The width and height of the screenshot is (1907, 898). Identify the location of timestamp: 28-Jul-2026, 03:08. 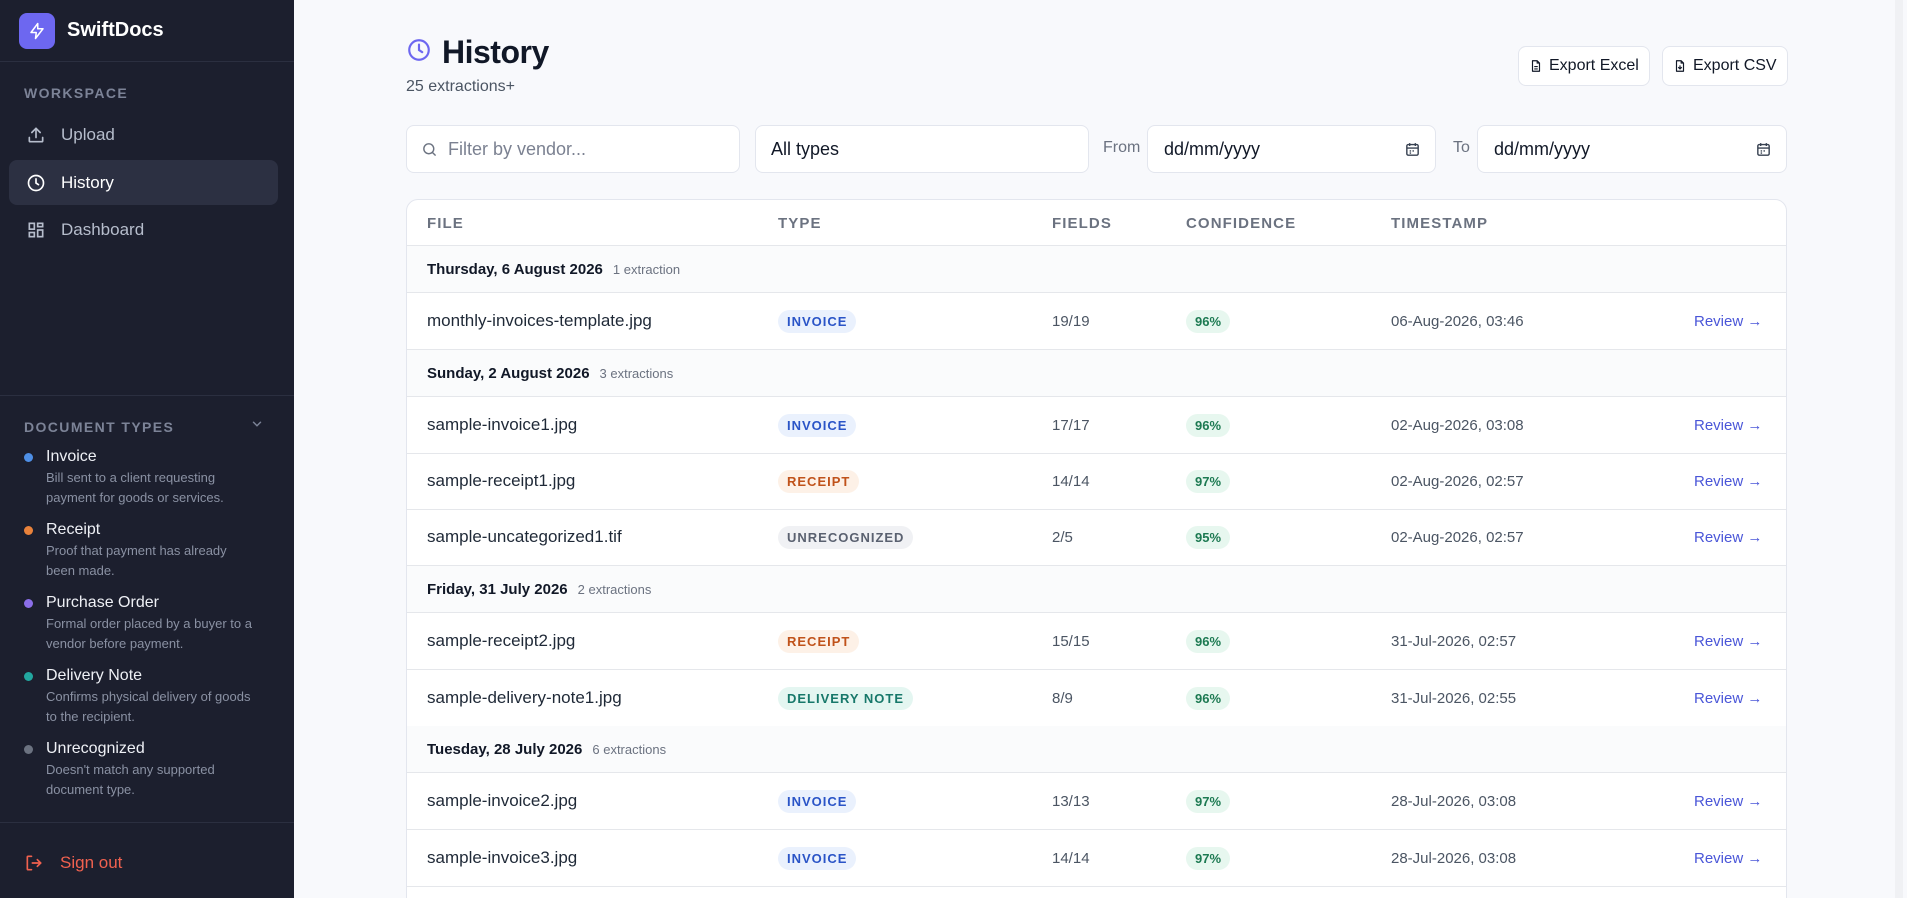
(1454, 858).